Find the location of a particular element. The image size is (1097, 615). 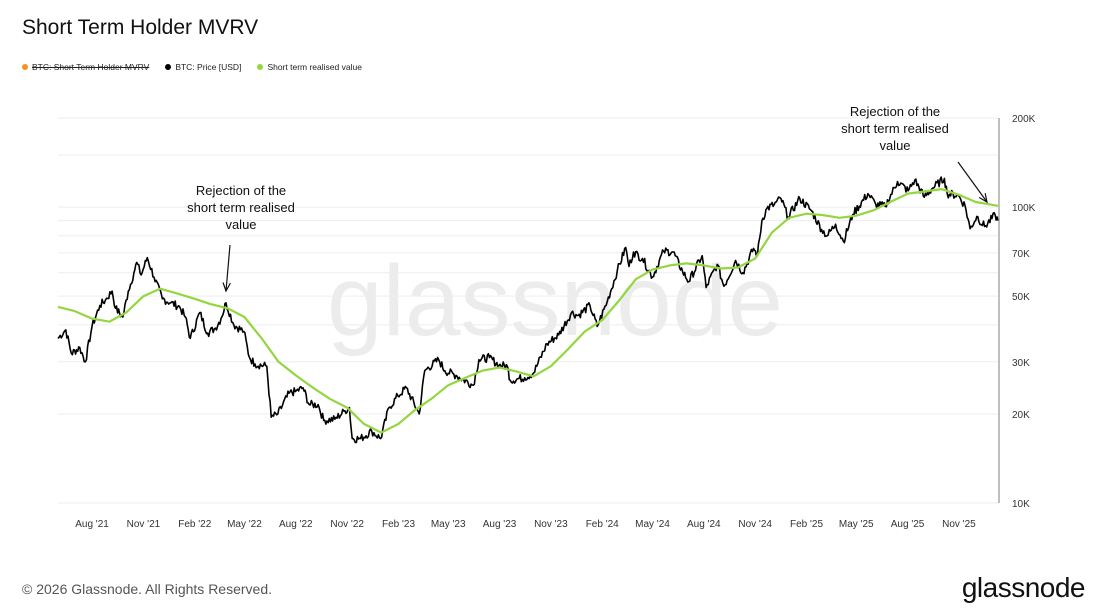

glassnode-logo: glassnode is located at coordinates (1023, 587).